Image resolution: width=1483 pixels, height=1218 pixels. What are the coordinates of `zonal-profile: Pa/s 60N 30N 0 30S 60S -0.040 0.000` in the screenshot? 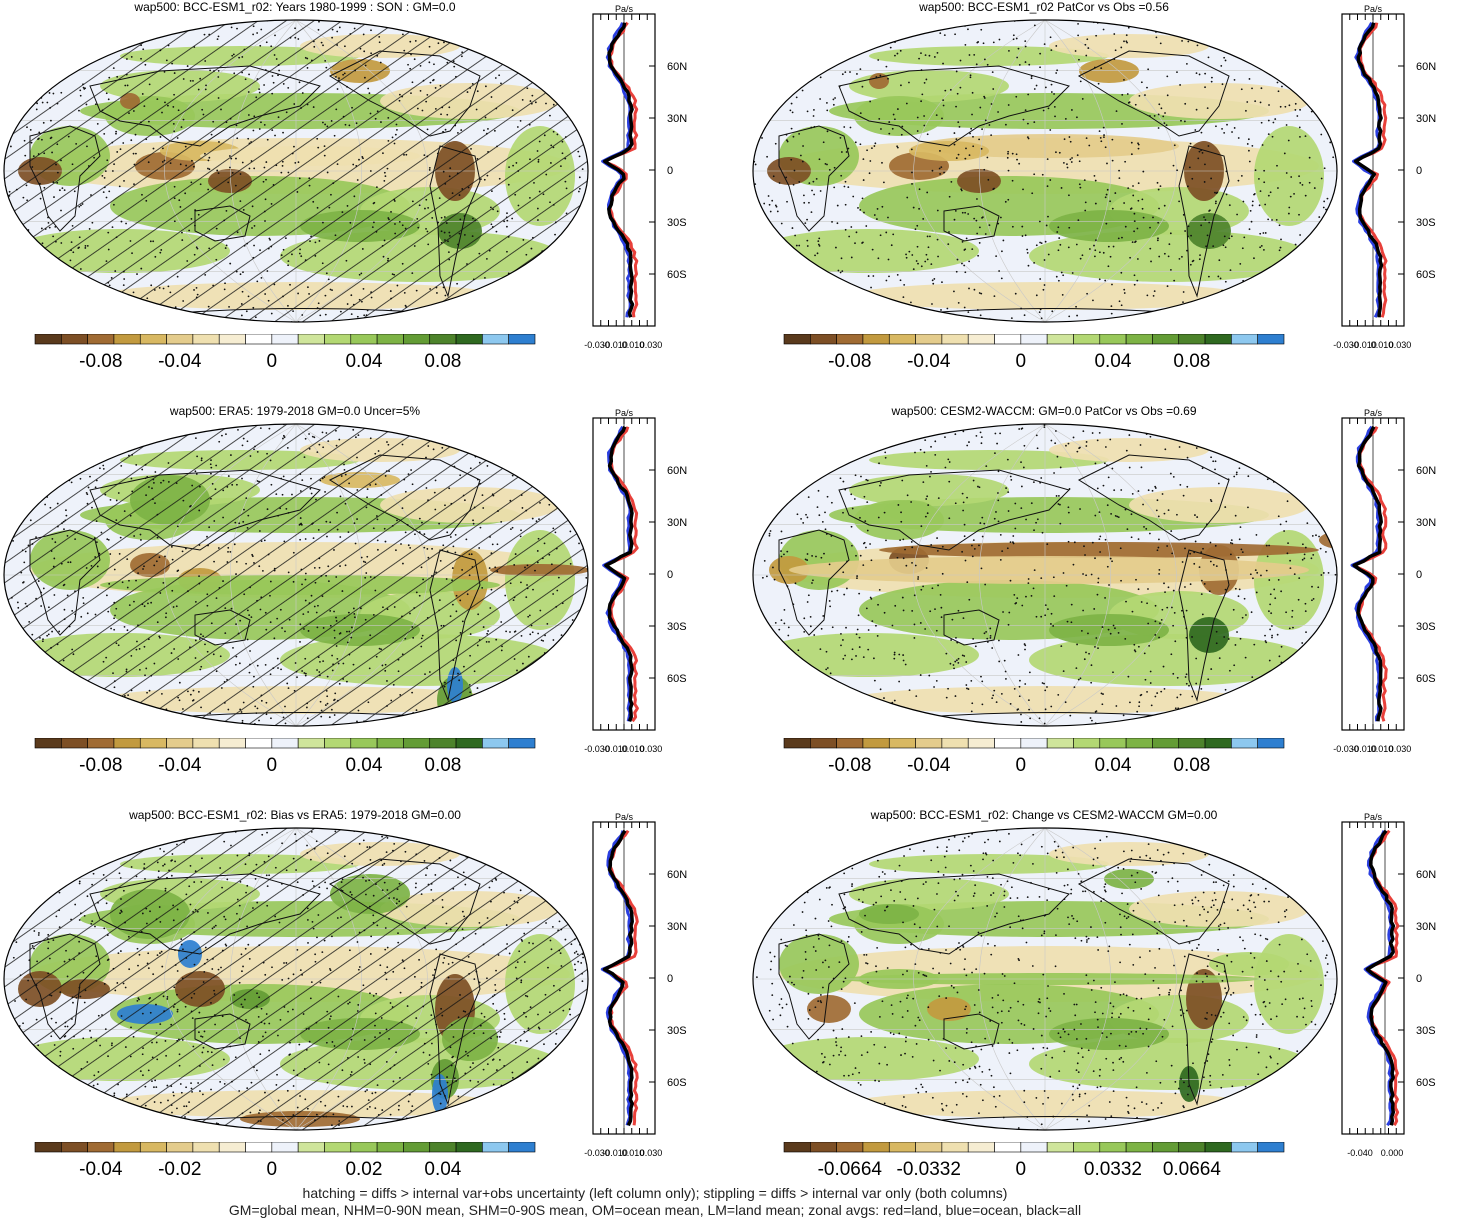 It's located at (1388, 985).